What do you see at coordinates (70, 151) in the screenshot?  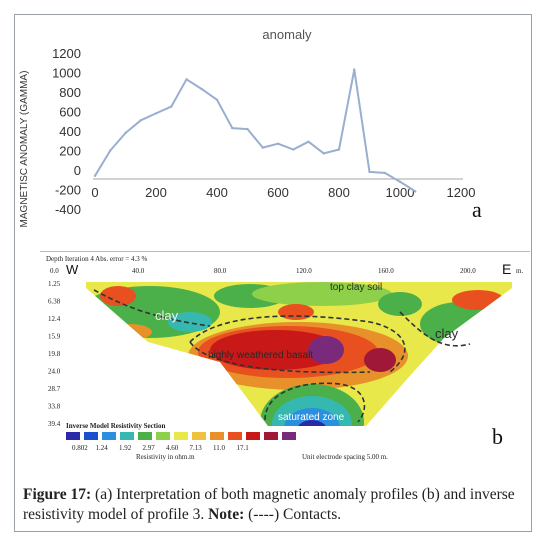 I see `y-tick-label: 200` at bounding box center [70, 151].